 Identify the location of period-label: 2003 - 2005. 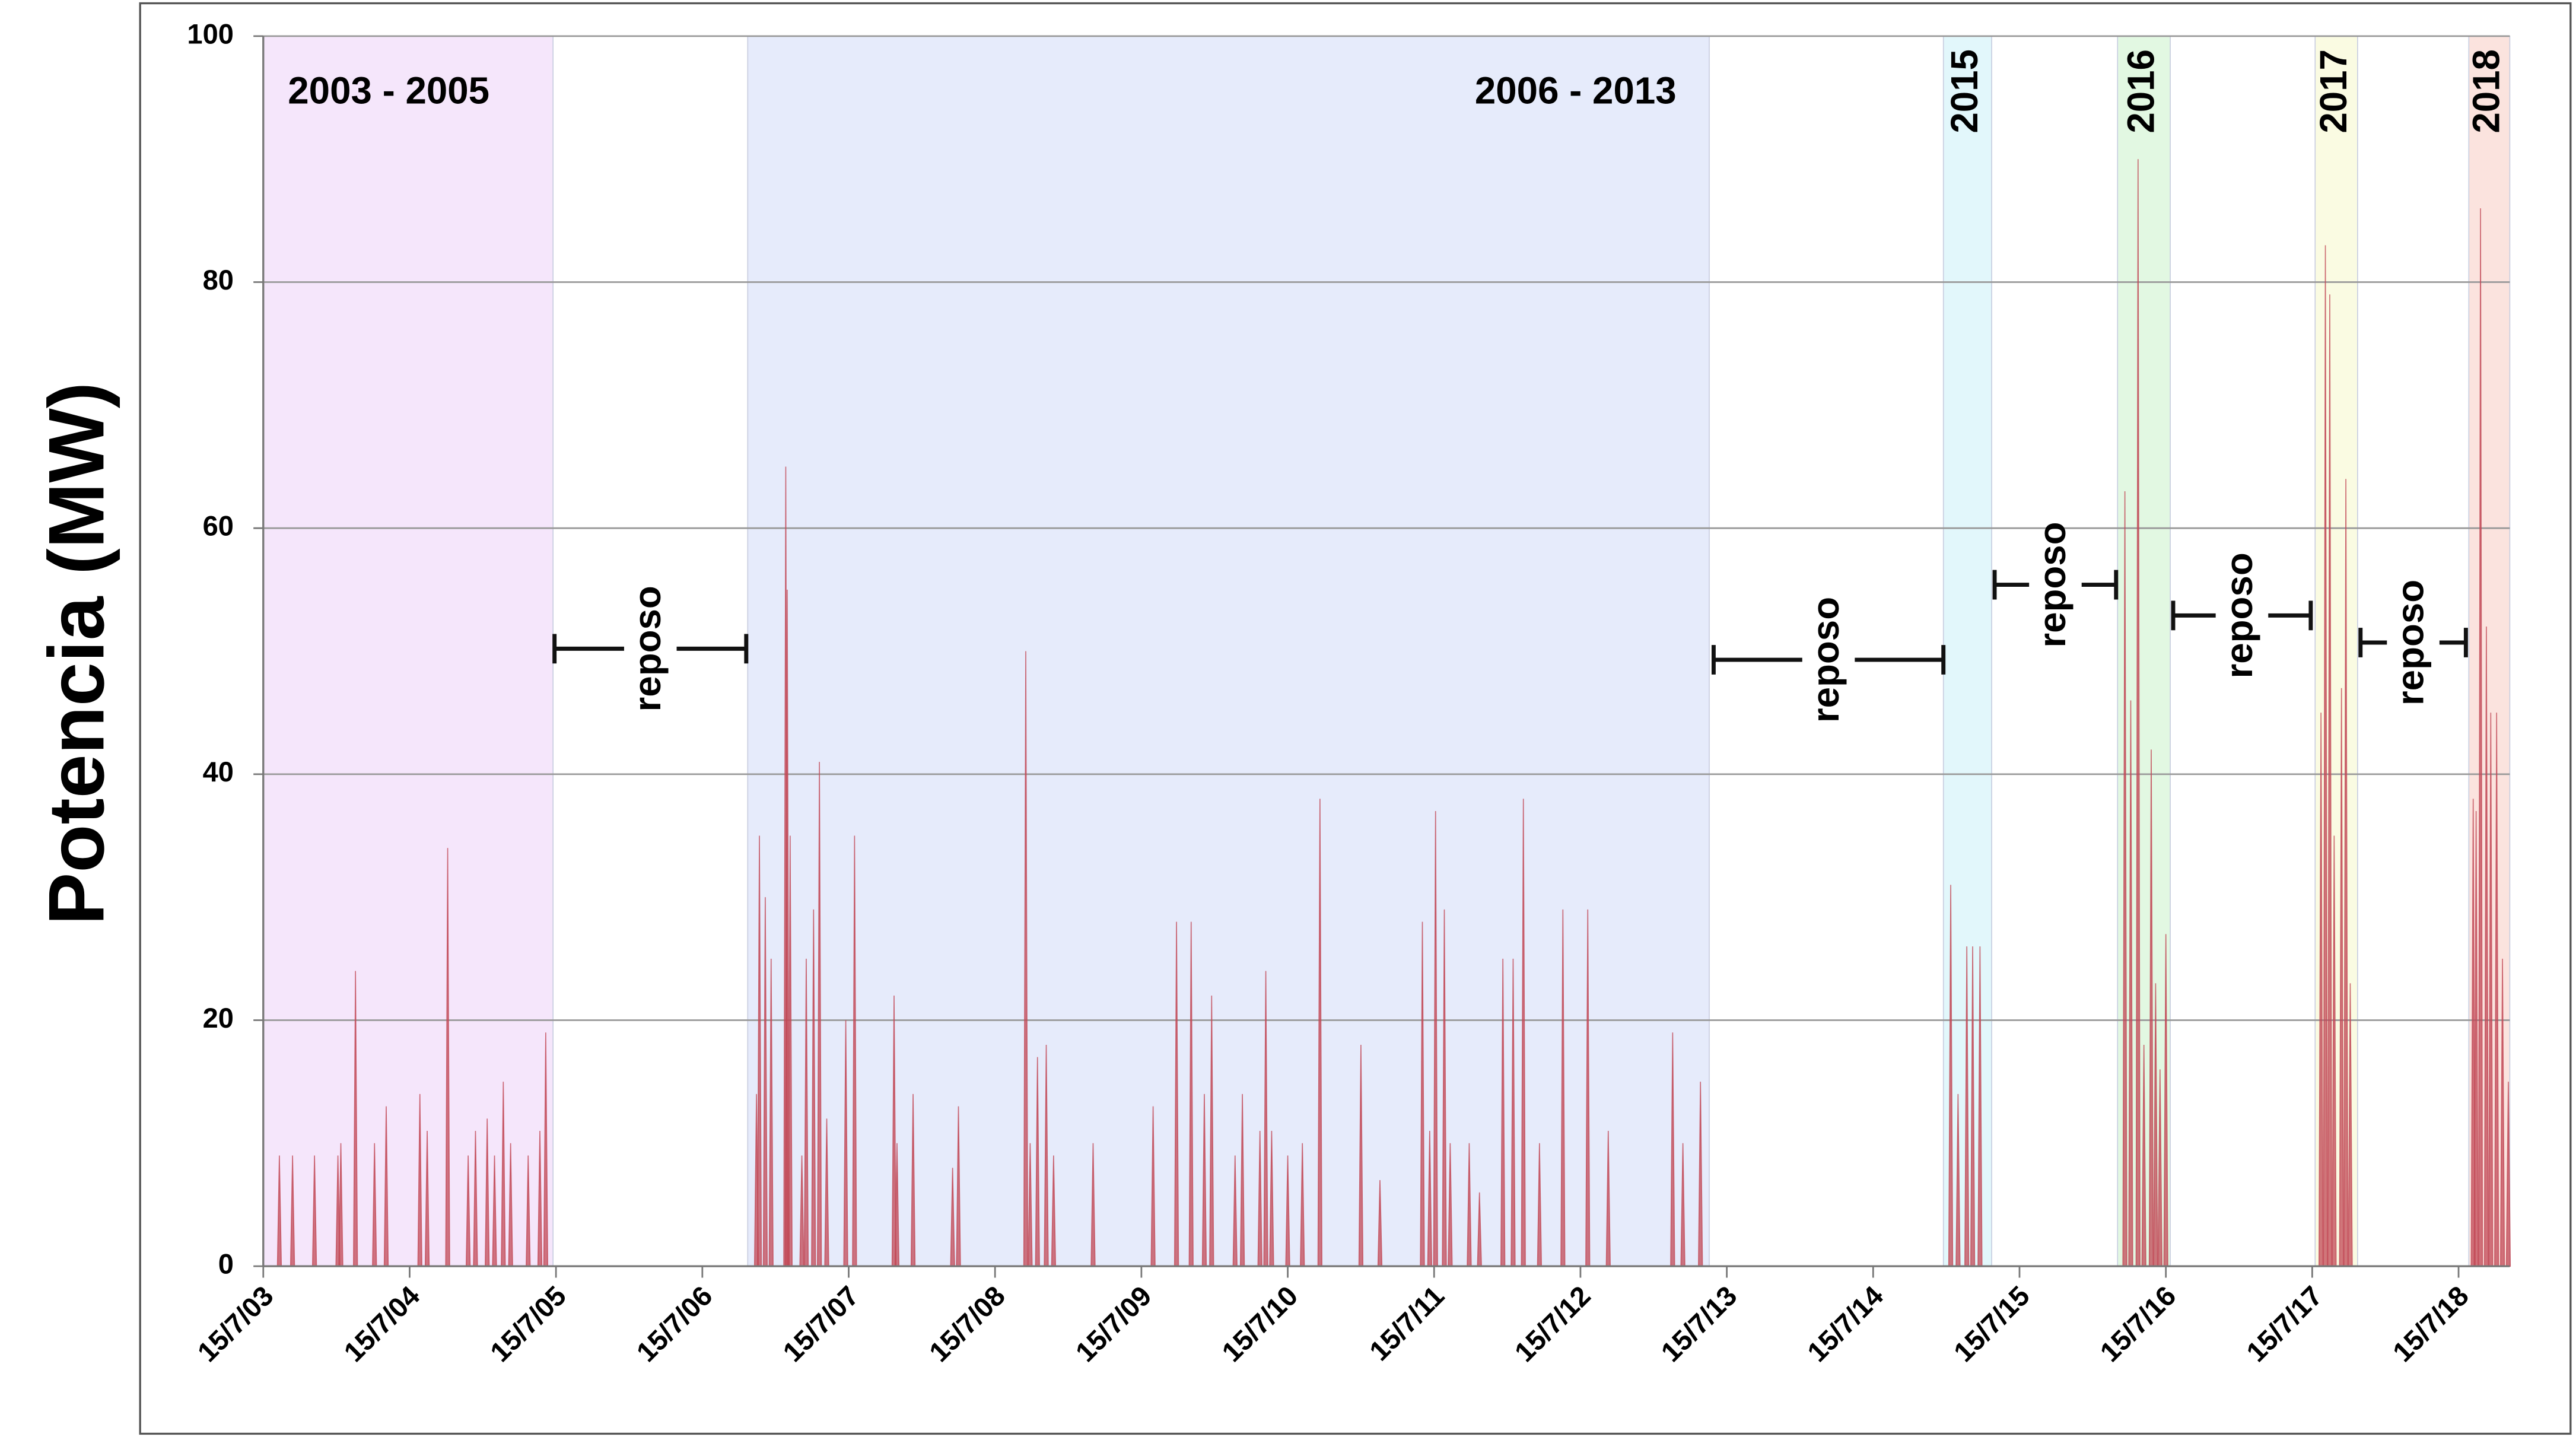
(388, 91).